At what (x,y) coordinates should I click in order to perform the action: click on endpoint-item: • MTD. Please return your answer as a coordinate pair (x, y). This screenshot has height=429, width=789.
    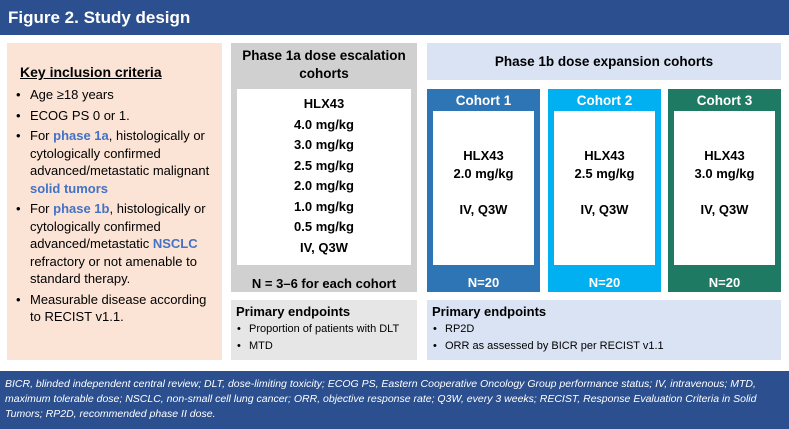
    Looking at the image, I should click on (327, 346).